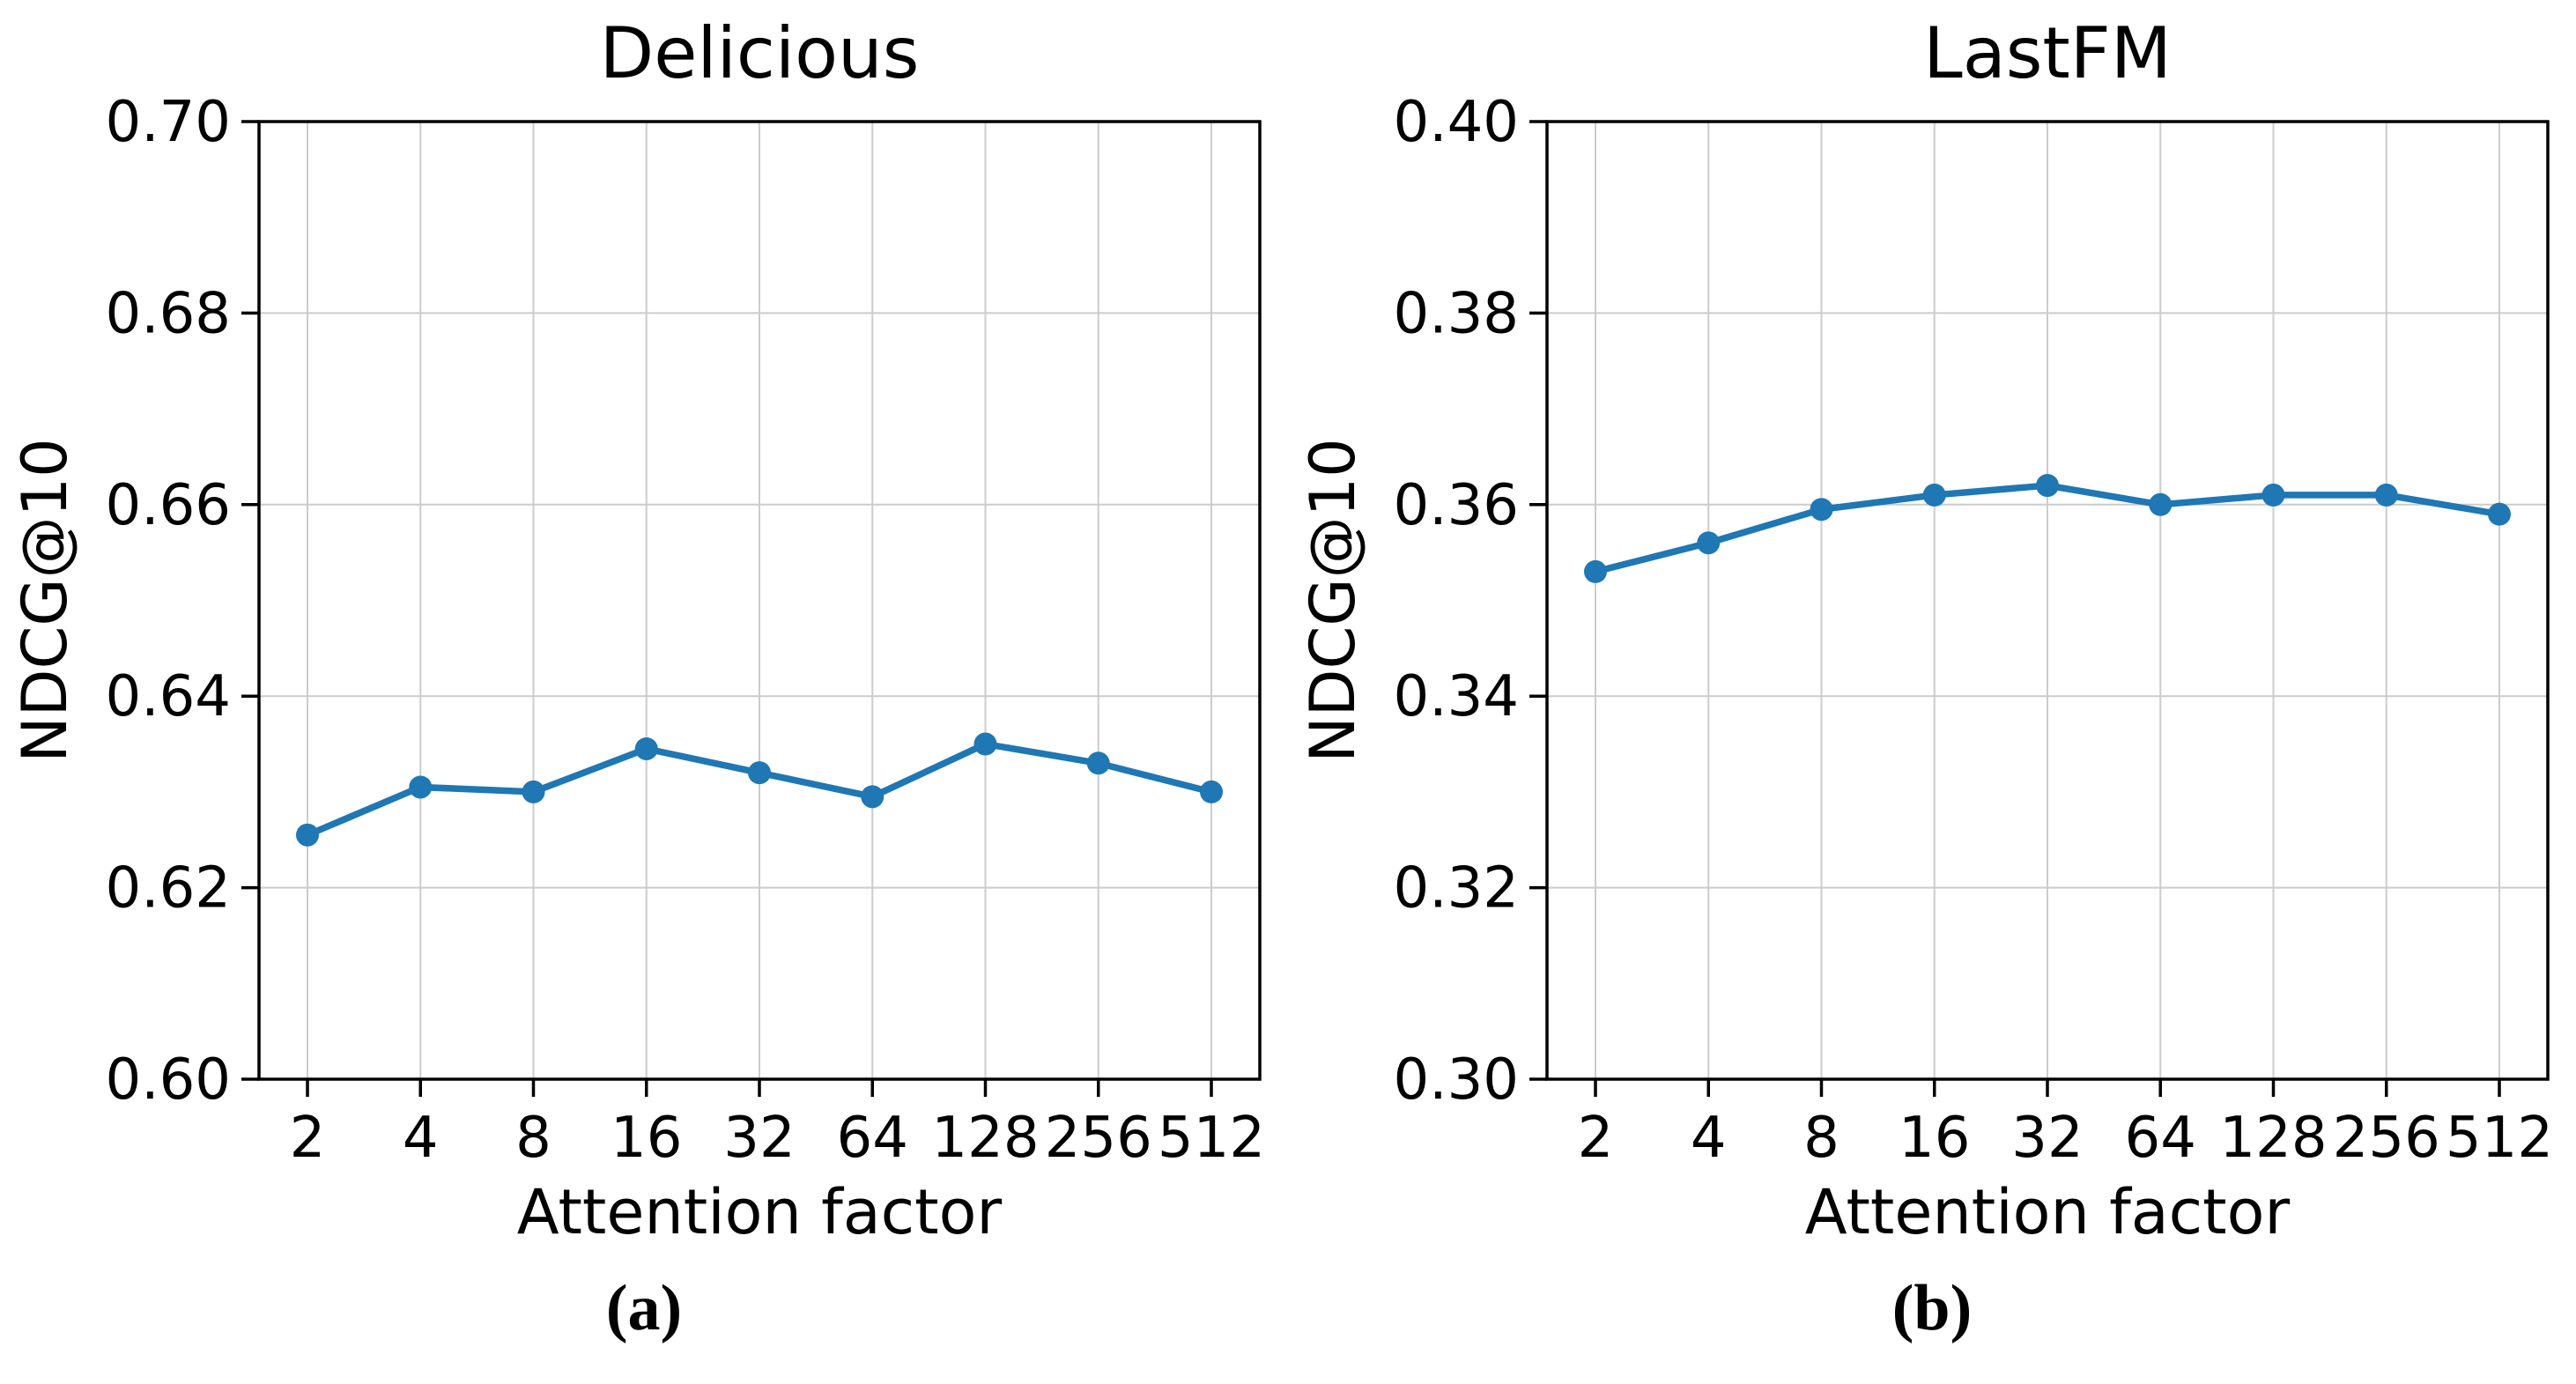 The height and width of the screenshot is (1384, 2576). What do you see at coordinates (760, 53) in the screenshot?
I see `chart-title: Delicious` at bounding box center [760, 53].